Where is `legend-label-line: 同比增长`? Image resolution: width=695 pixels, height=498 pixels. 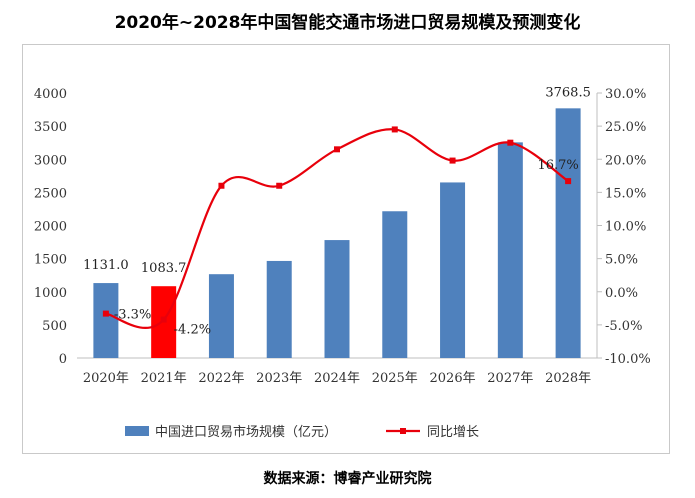
legend-label-line: 同比增长 is located at coordinates (453, 432).